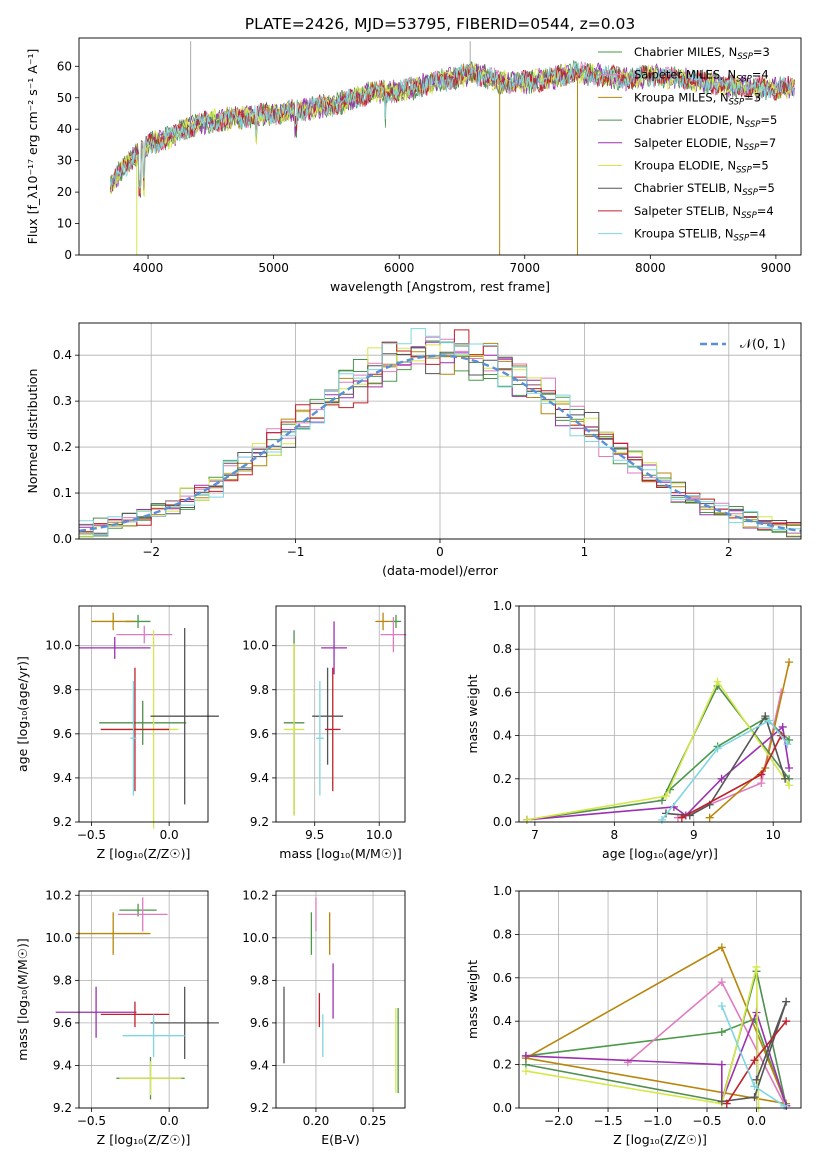  I want to click on y-tick-label: 0, so click(68, 255).